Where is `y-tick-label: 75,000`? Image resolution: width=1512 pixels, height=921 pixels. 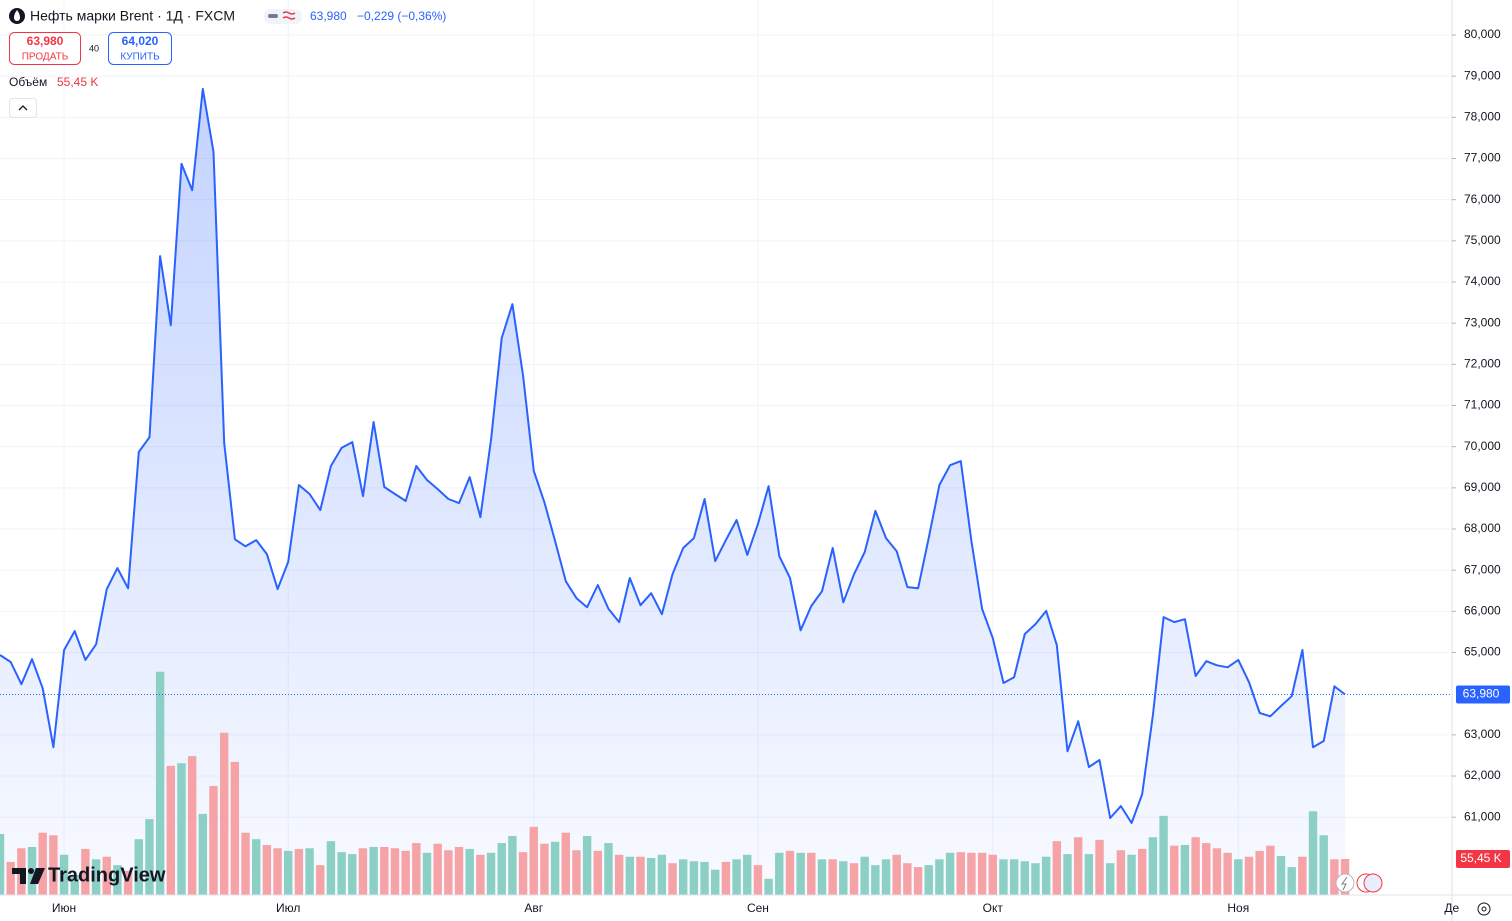
y-tick-label: 75,000 is located at coordinates (1482, 240).